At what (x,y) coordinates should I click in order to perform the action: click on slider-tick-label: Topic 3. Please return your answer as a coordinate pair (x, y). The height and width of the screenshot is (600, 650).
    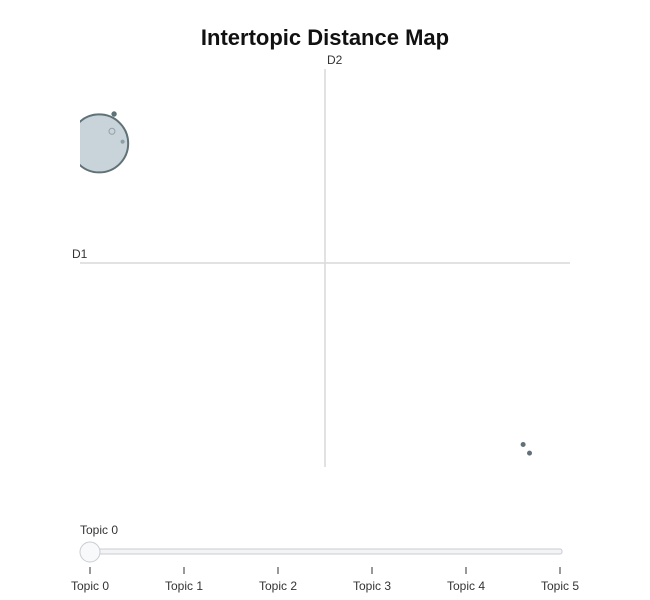
    Looking at the image, I should click on (372, 586).